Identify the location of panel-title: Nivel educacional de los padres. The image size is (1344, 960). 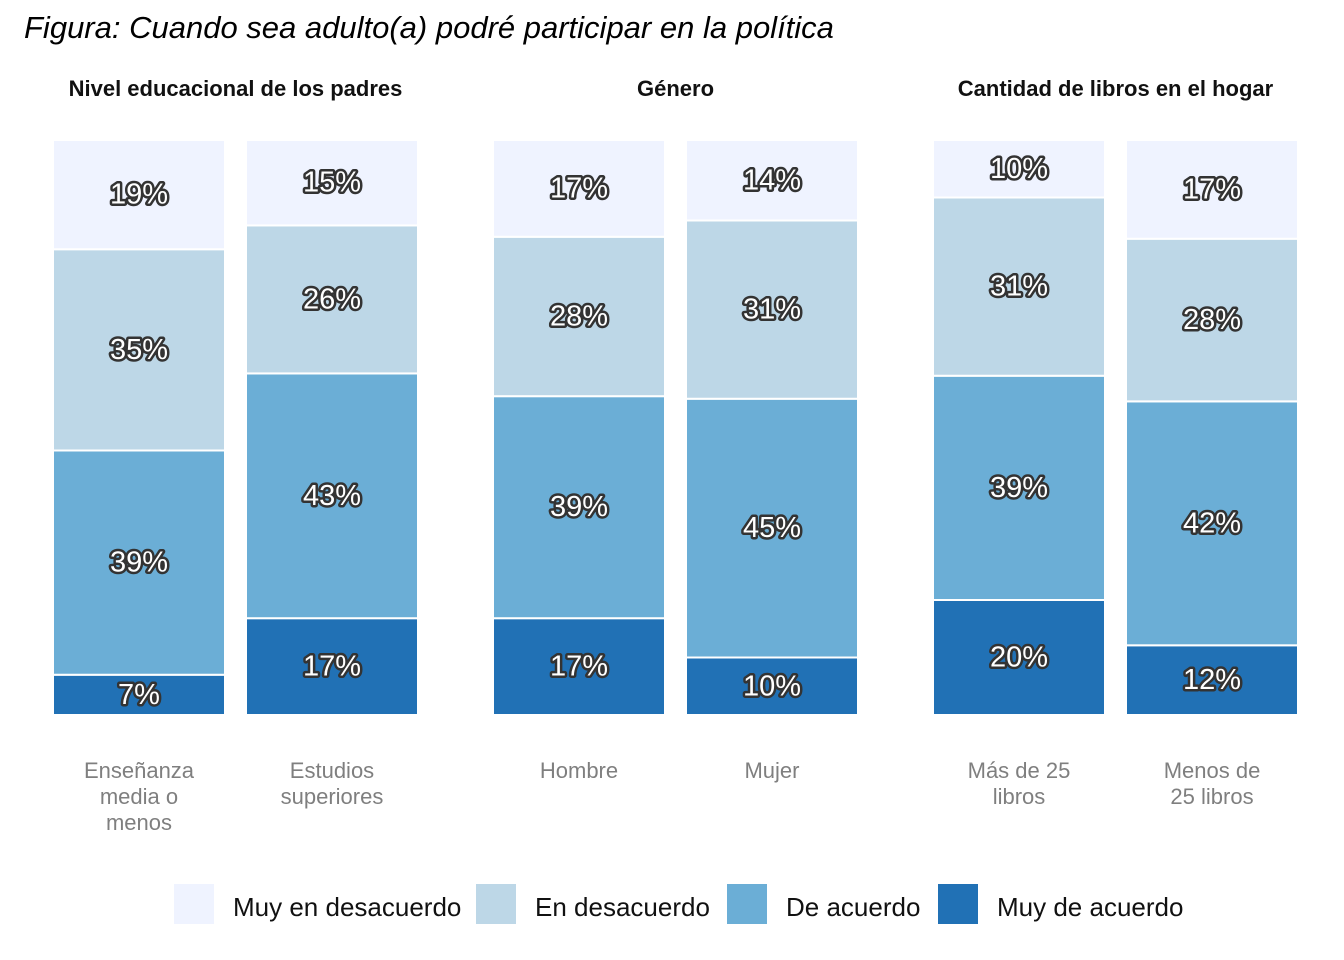
(236, 88).